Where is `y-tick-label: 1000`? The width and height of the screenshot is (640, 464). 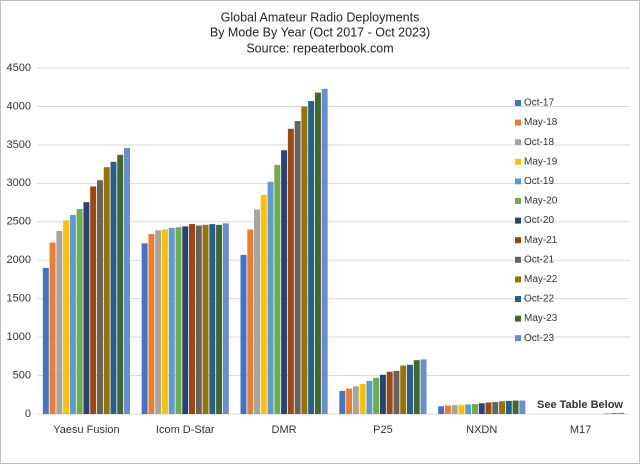 y-tick-label: 1000 is located at coordinates (19, 337).